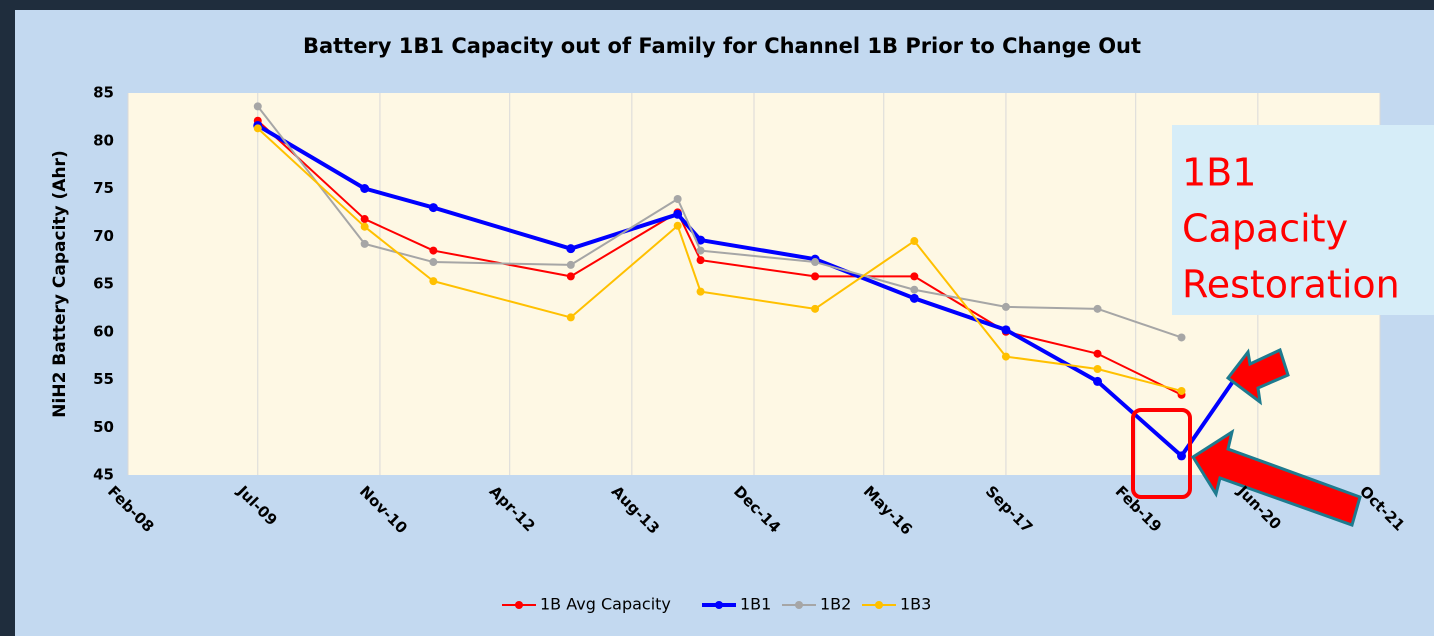  What do you see at coordinates (1265, 229) in the screenshot?
I see `annotation: Capacity` at bounding box center [1265, 229].